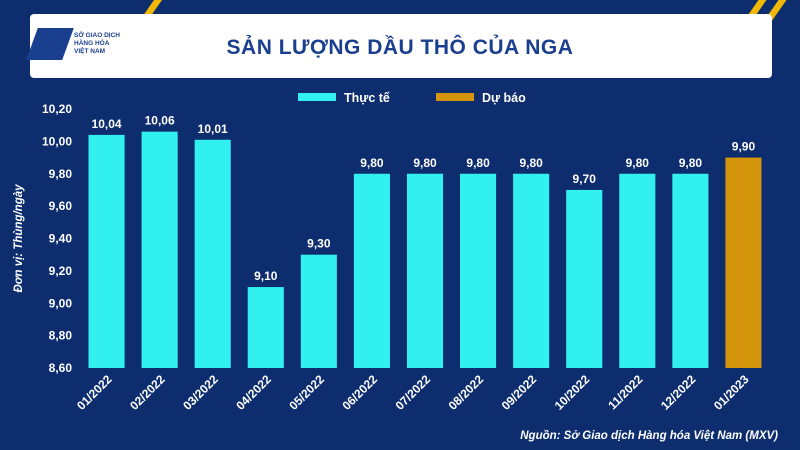  What do you see at coordinates (61, 336) in the screenshot?
I see `y-tick-label: 8,80` at bounding box center [61, 336].